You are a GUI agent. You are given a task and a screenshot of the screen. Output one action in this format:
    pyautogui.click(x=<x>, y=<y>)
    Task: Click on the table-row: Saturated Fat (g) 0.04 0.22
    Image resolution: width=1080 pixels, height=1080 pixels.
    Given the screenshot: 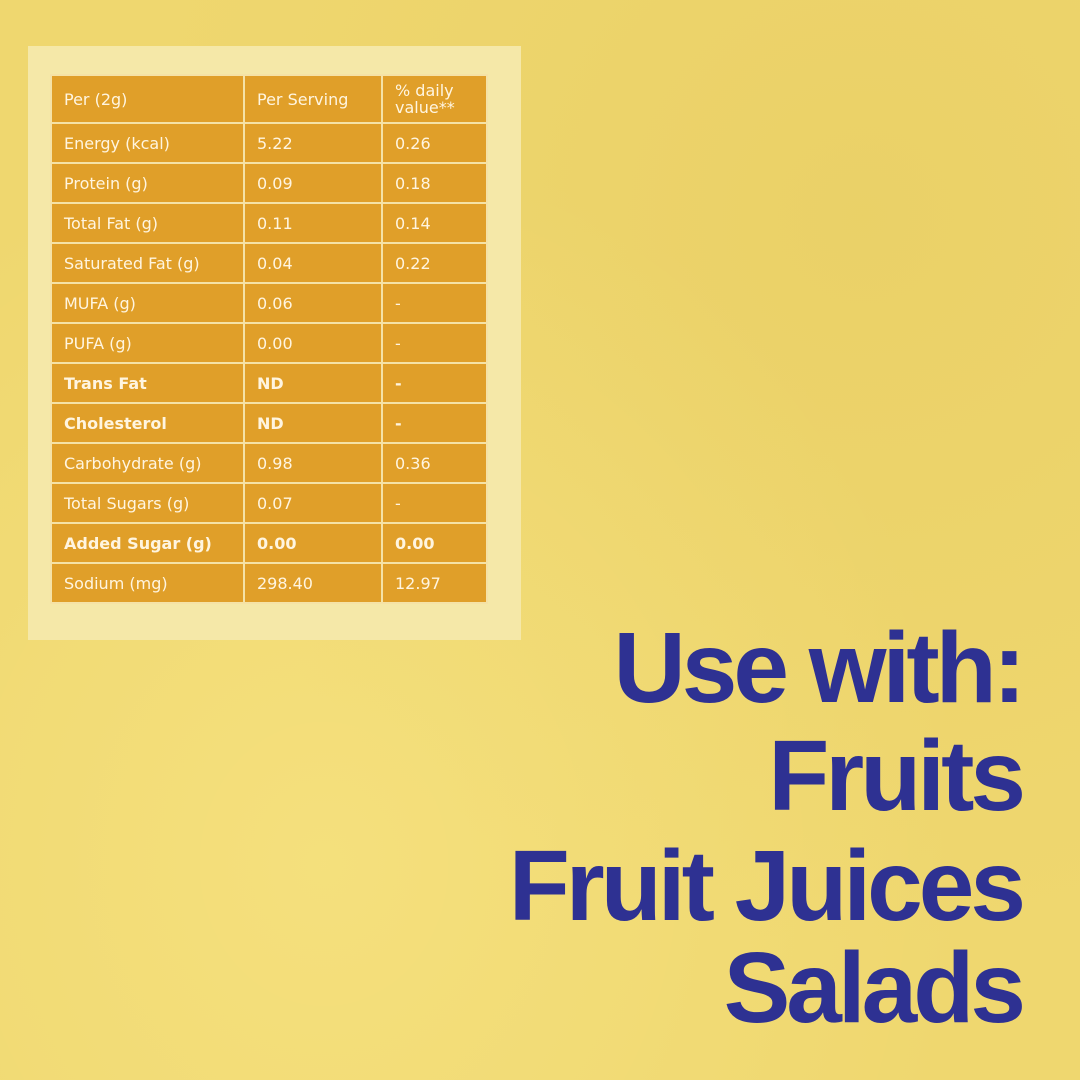 What is the action you would take?
    pyautogui.click(x=269, y=263)
    